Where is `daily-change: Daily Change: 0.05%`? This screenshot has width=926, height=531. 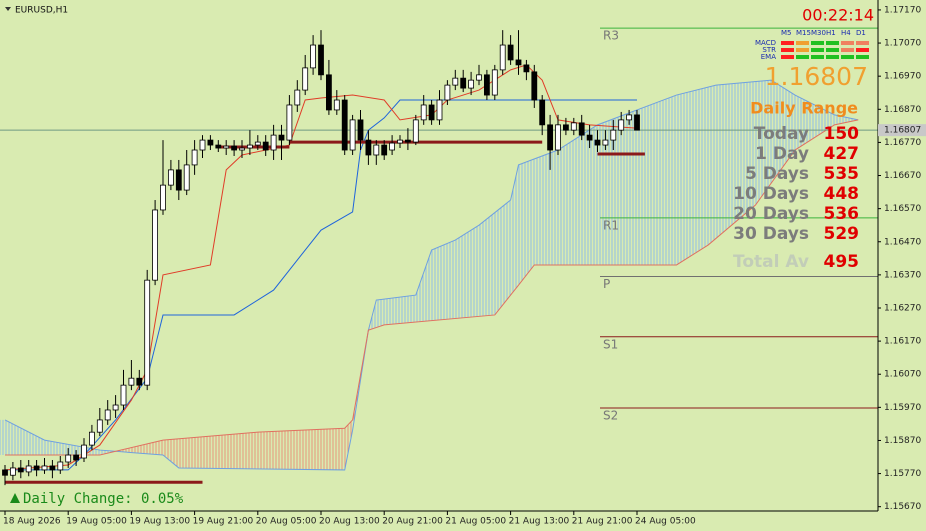
daily-change: Daily Change: 0.05% is located at coordinates (103, 499).